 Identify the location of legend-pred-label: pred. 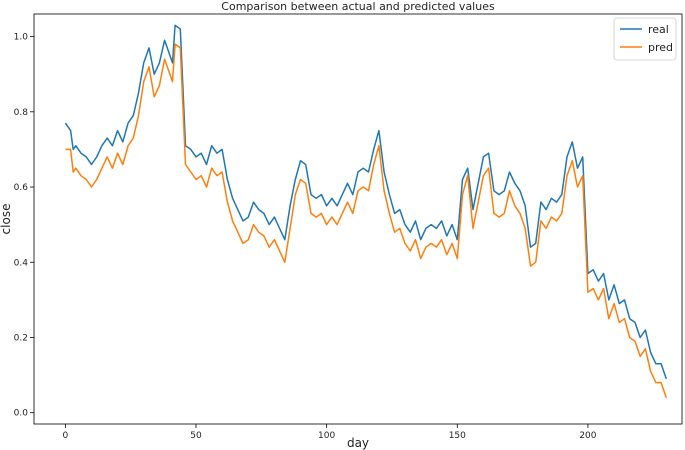
(660, 47).